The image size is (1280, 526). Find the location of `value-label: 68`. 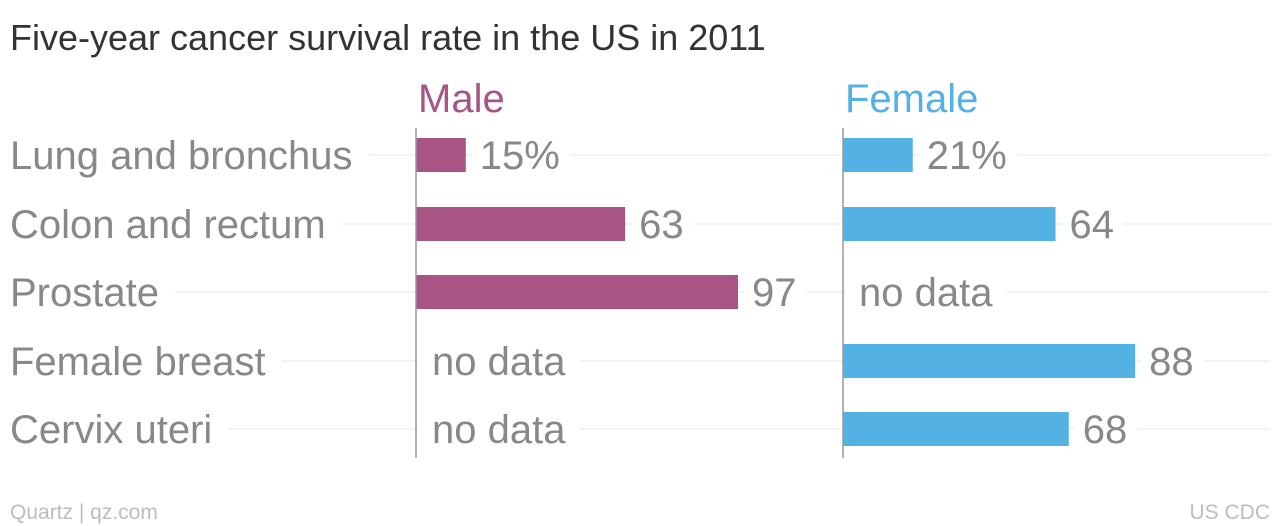

value-label: 68 is located at coordinates (1105, 430).